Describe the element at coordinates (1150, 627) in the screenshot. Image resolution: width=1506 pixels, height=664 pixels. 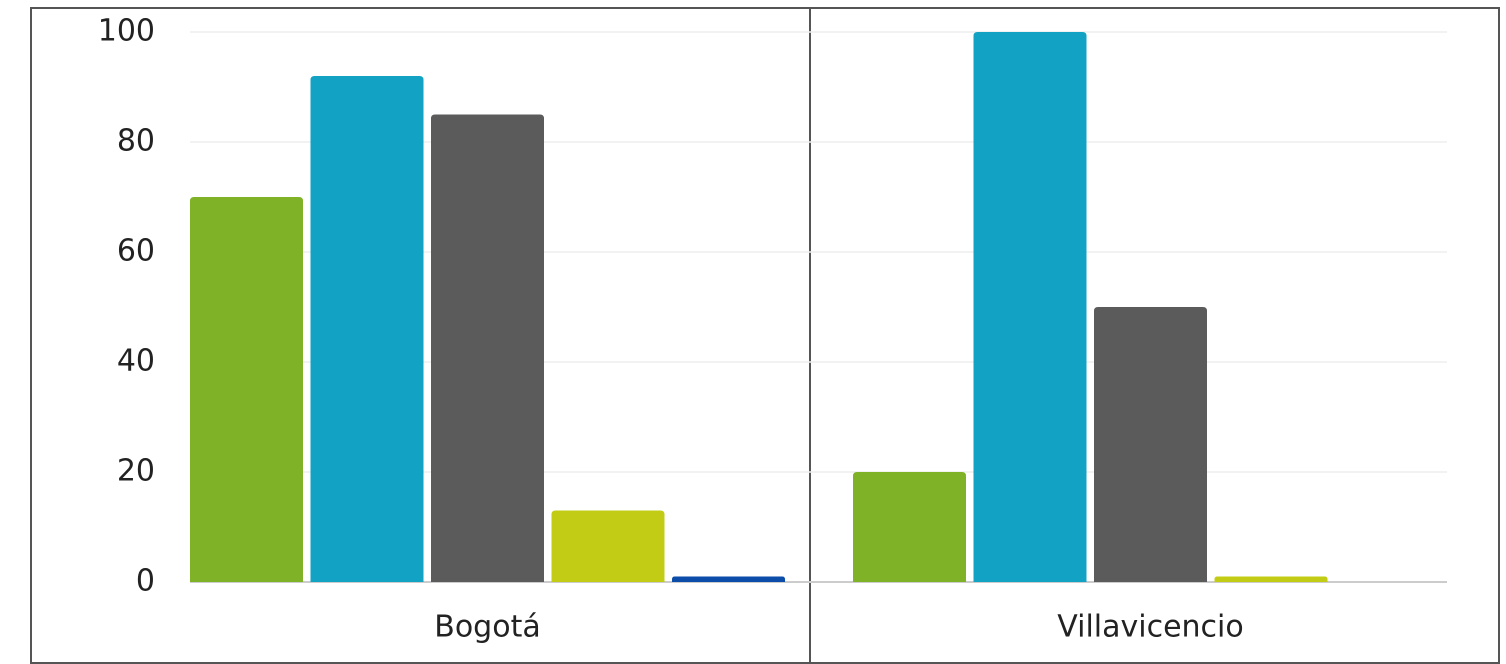
I see `x-tick-label: Villavicencio` at that location.